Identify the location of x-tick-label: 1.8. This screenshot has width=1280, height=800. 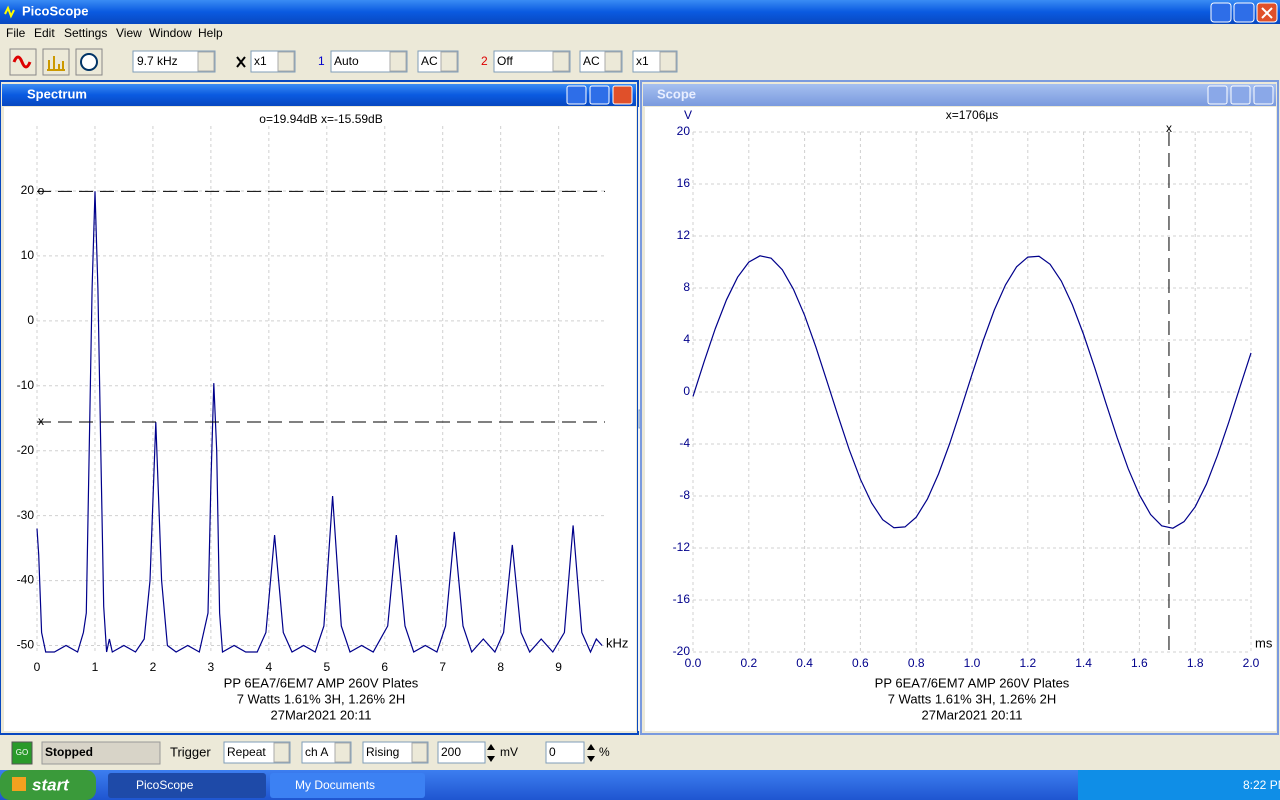
(1195, 663).